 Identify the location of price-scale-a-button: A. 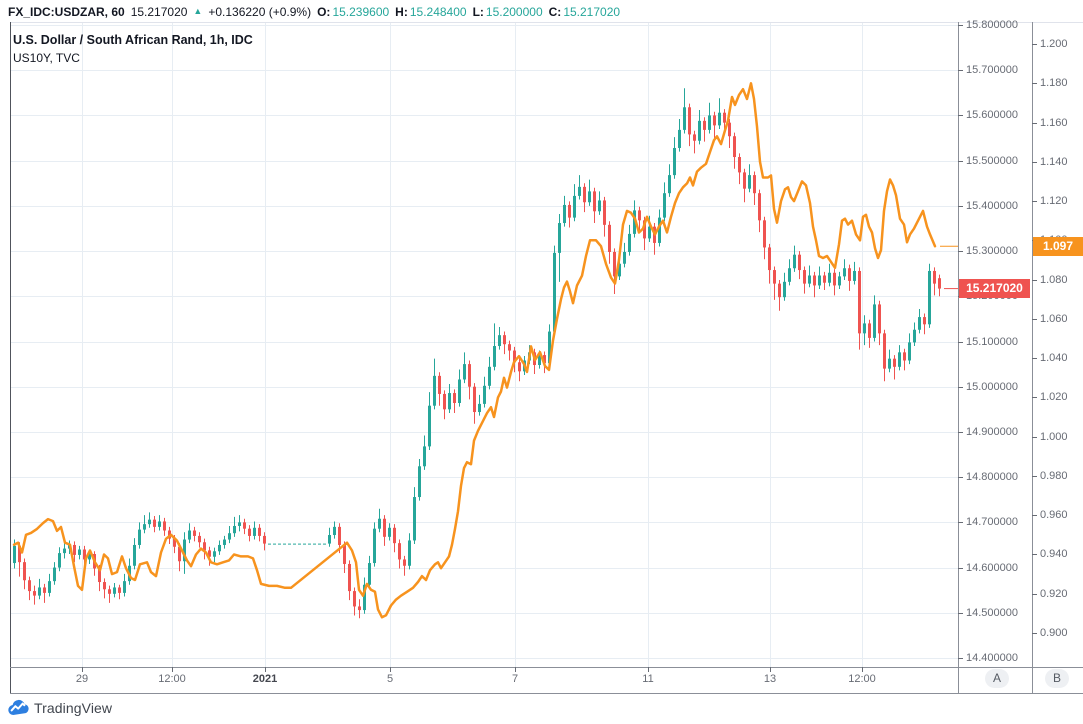
(997, 678).